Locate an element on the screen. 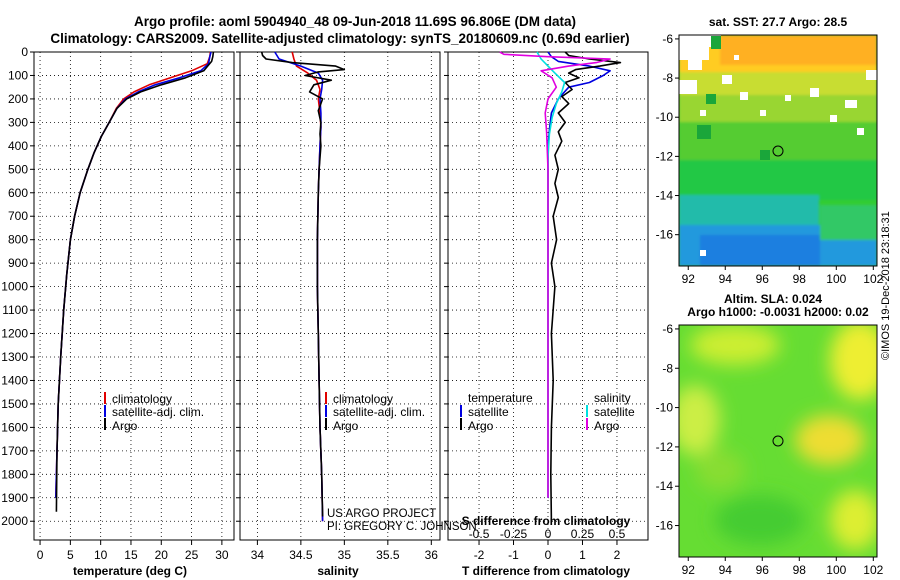 The image size is (900, 580). y-tick-label: 100 is located at coordinates (18, 75).